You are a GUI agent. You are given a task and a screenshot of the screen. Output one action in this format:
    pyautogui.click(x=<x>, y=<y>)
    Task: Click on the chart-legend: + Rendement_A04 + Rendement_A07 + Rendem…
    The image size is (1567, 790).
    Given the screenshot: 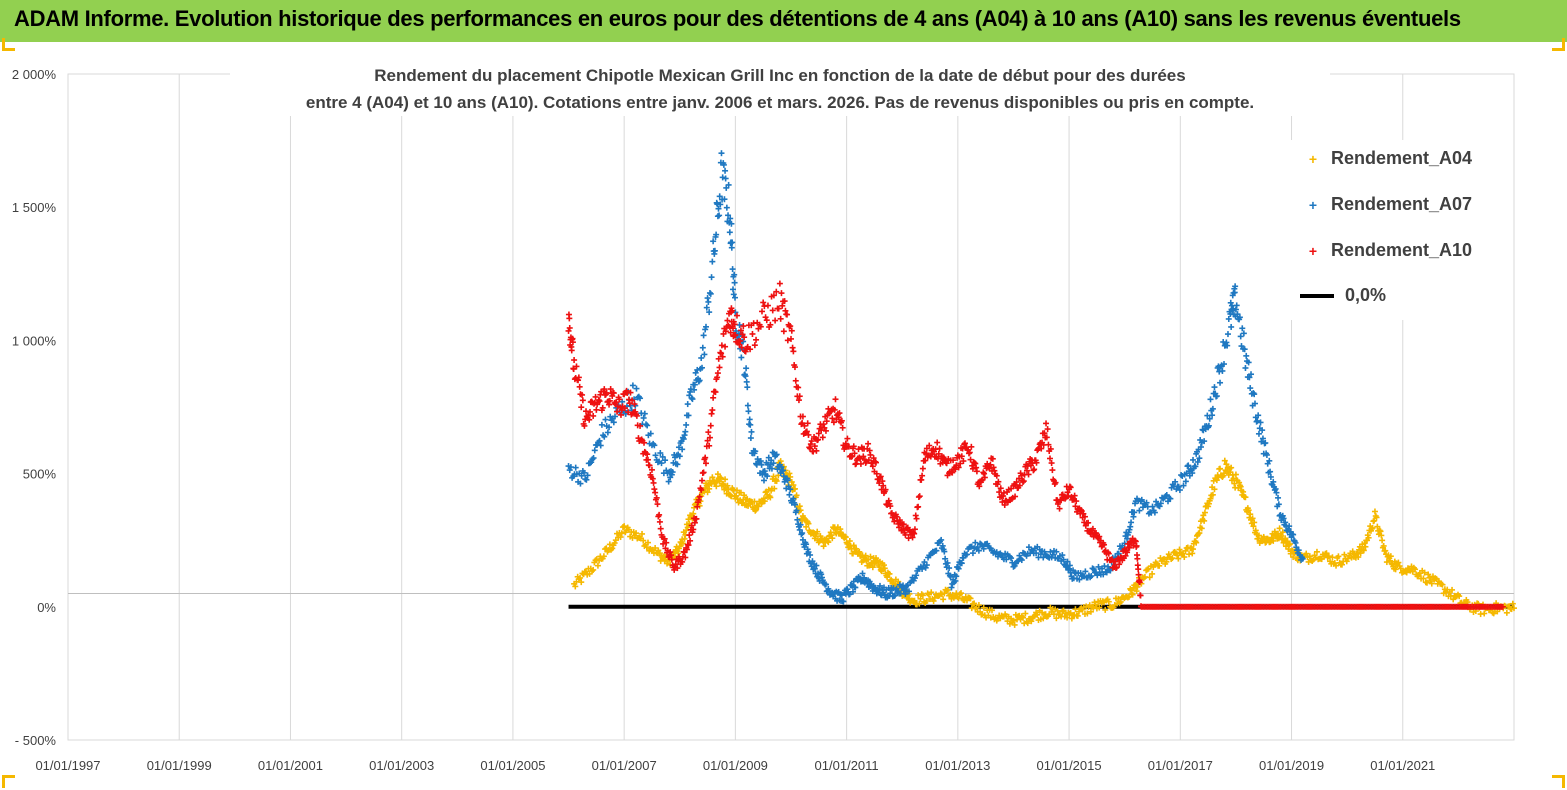 What is the action you would take?
    pyautogui.click(x=1400, y=230)
    